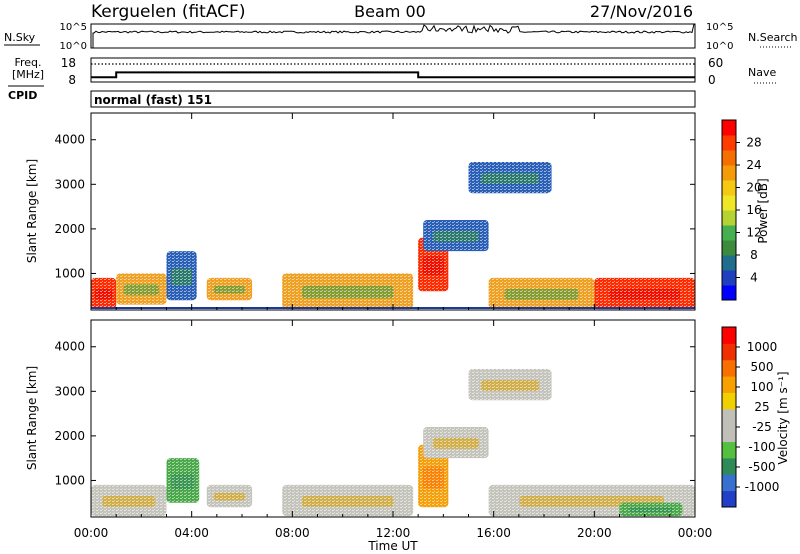  What do you see at coordinates (719, 46) in the screenshot?
I see `search-tick-low: 10^0` at bounding box center [719, 46].